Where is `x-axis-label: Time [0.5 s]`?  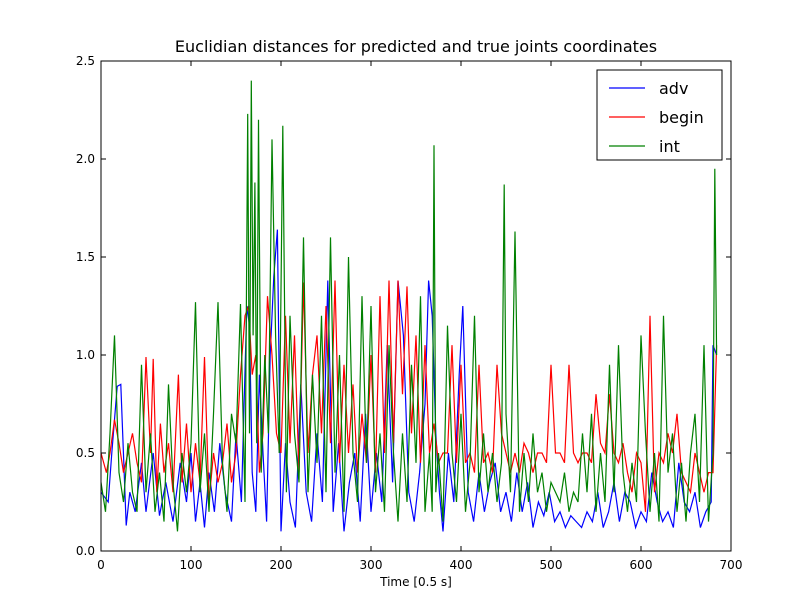 x-axis-label: Time [0.5 s] is located at coordinates (415, 582).